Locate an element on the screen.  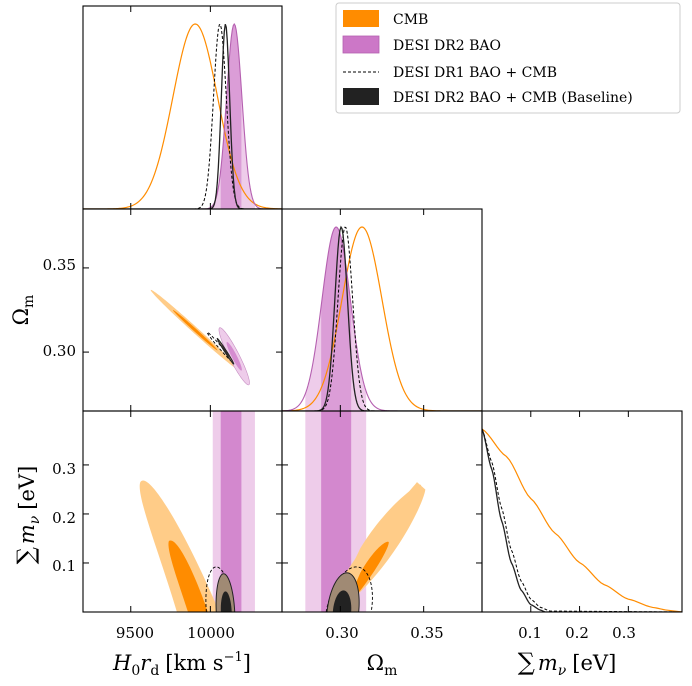
h0rd-mnu-cmb-1sigma is located at coordinates (188, 576).